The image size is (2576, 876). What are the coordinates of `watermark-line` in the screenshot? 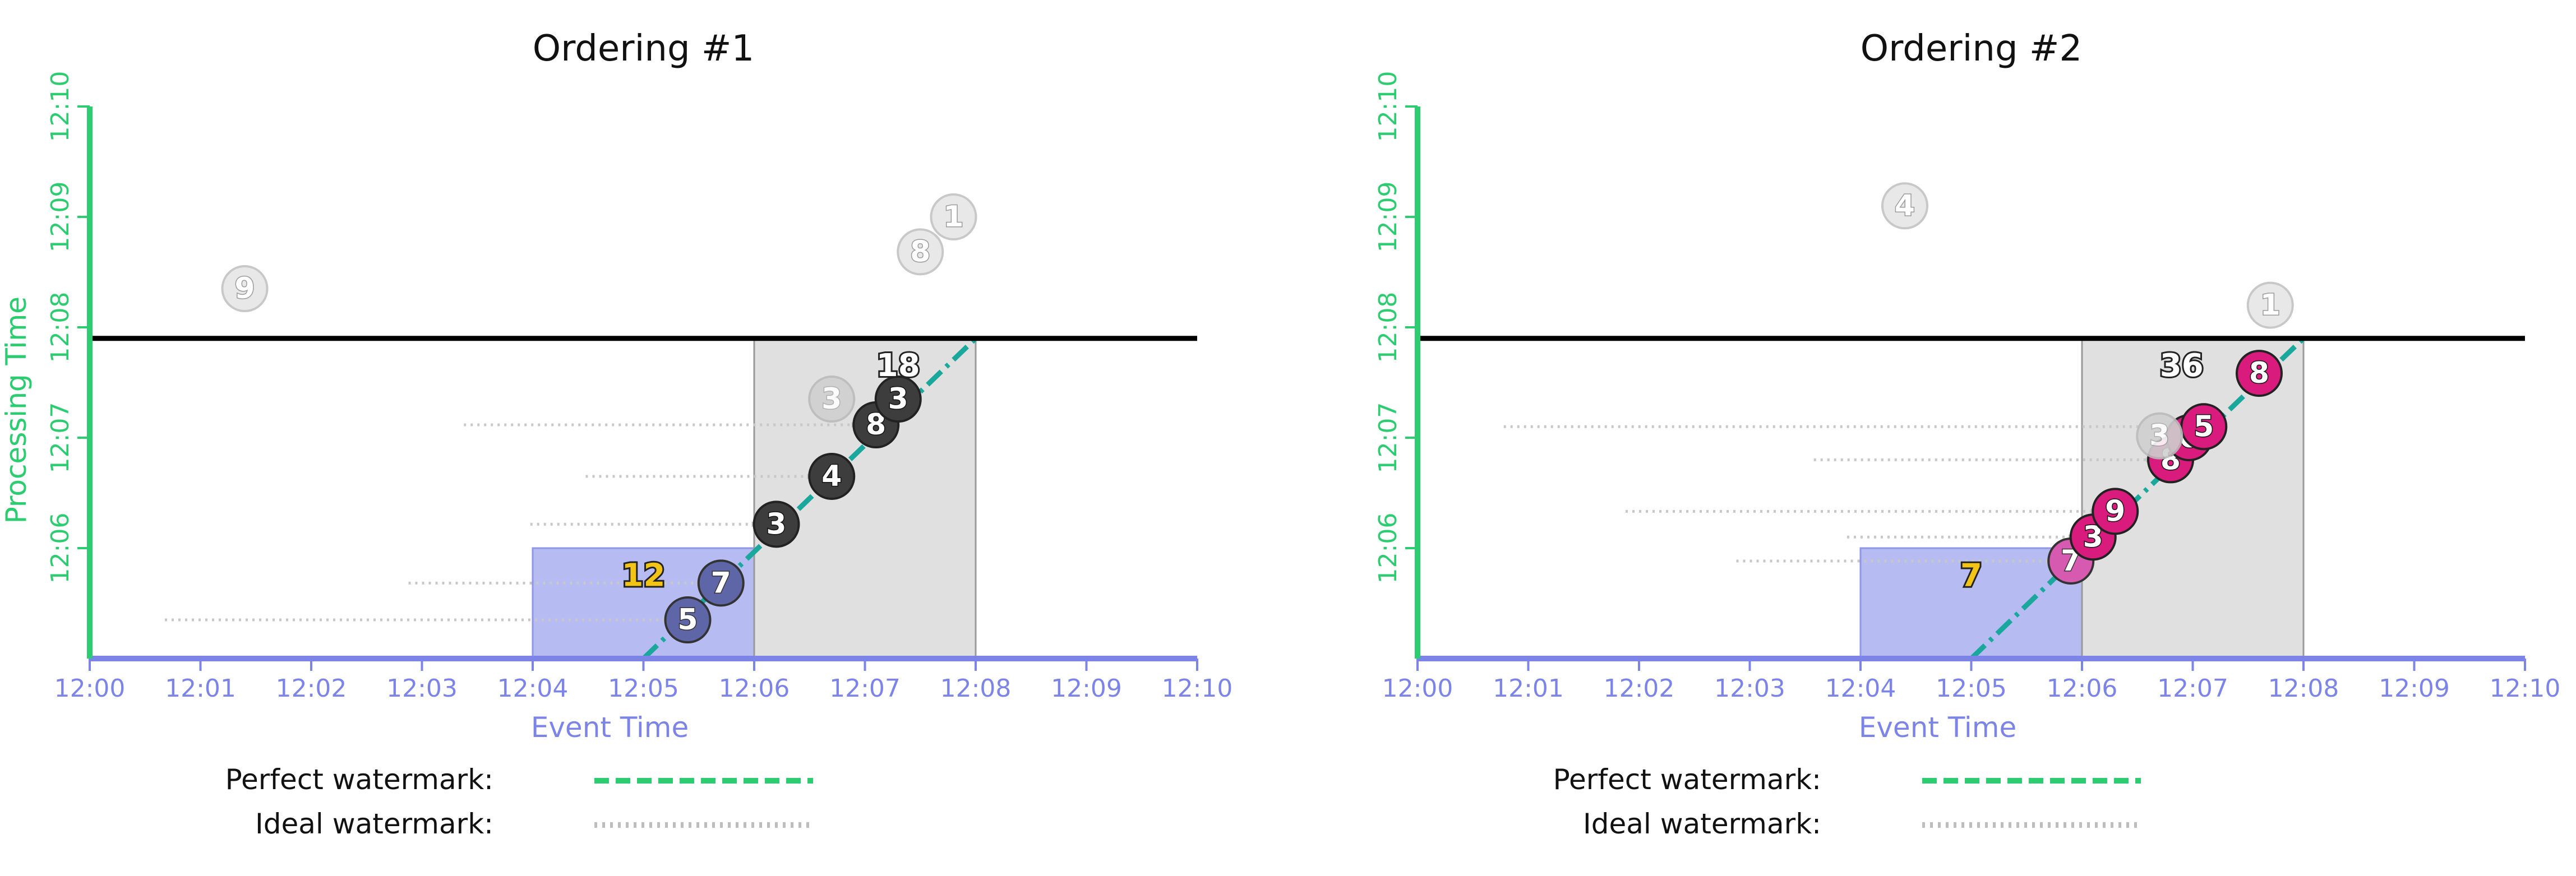 It's located at (2137, 498).